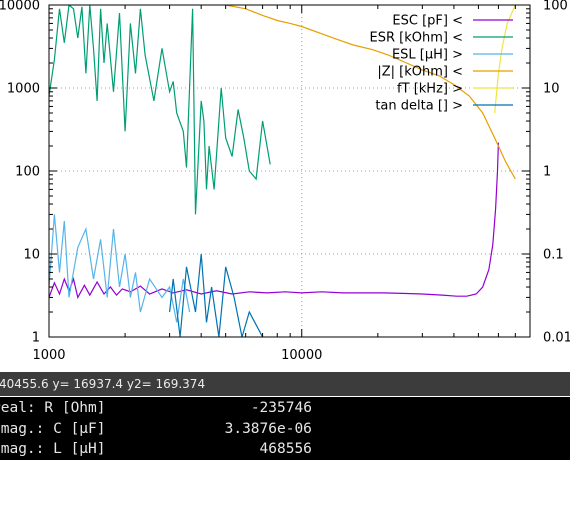 The image size is (570, 519). I want to click on legend-label: tan delta [] >, so click(419, 106).